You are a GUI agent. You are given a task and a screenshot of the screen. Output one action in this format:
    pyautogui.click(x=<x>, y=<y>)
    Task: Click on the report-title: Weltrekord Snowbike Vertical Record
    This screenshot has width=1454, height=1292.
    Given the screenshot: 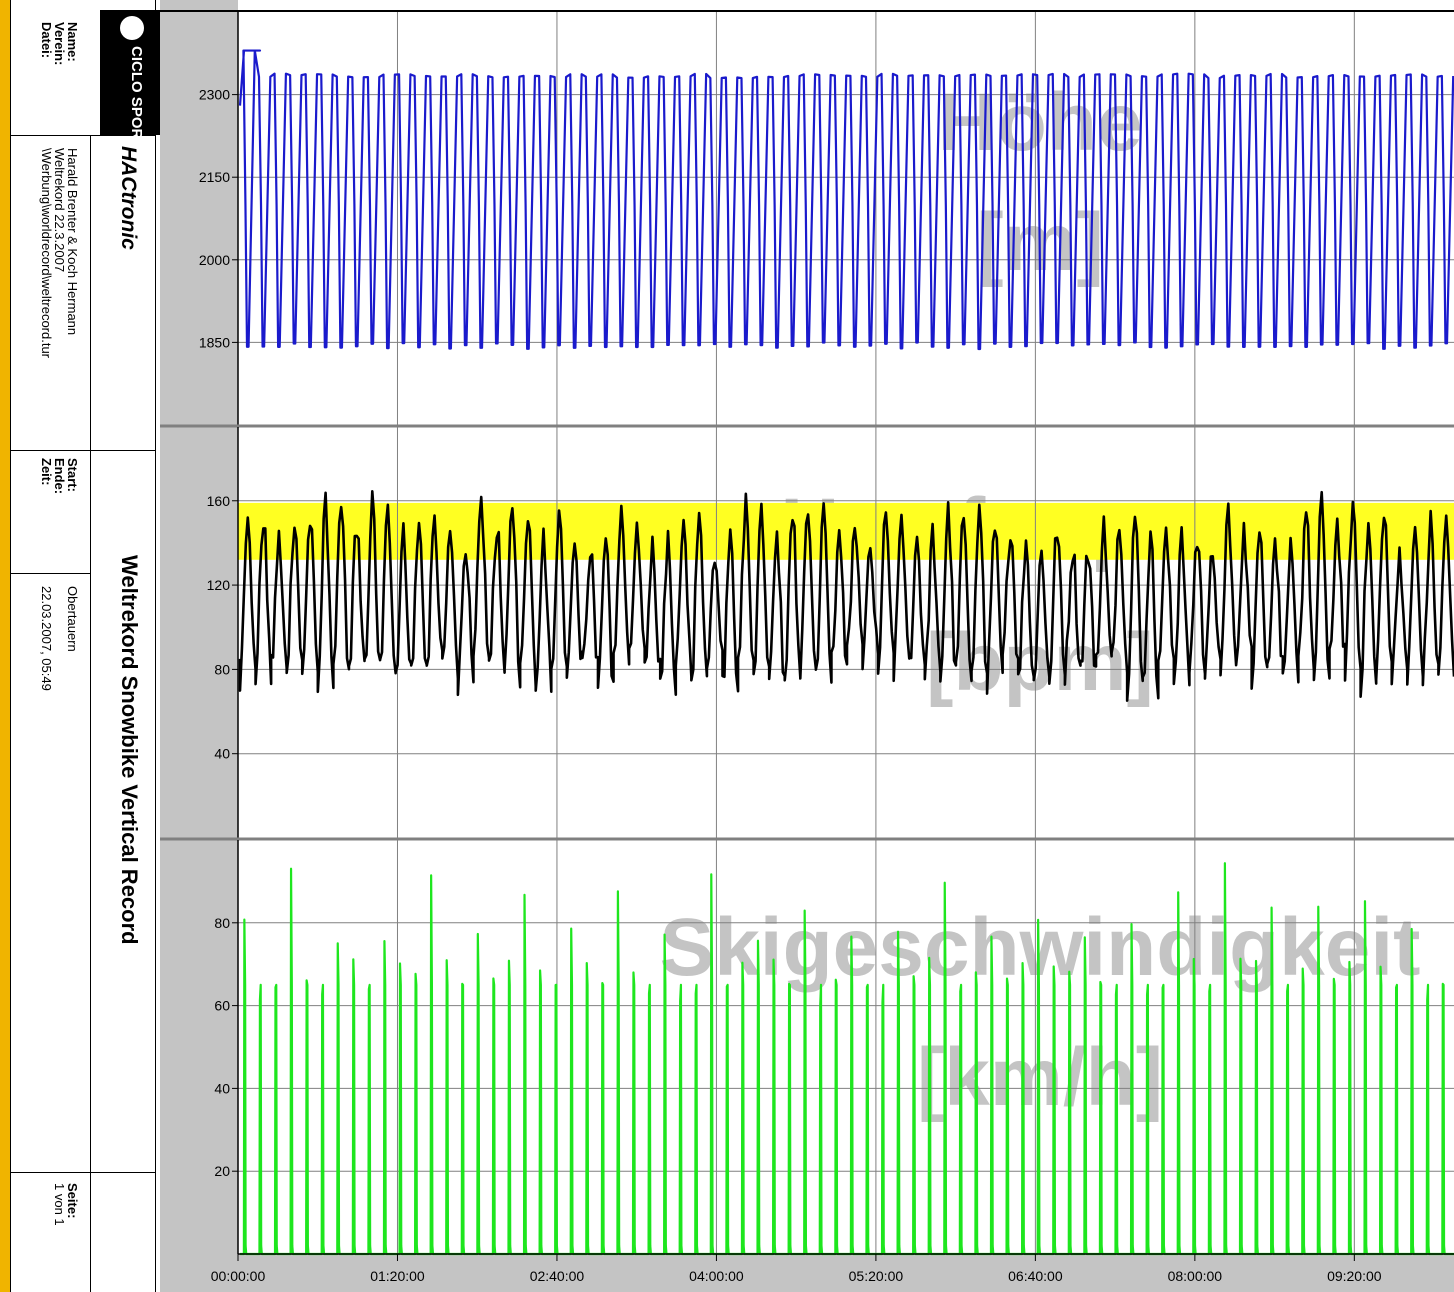 What is the action you would take?
    pyautogui.click(x=129, y=750)
    